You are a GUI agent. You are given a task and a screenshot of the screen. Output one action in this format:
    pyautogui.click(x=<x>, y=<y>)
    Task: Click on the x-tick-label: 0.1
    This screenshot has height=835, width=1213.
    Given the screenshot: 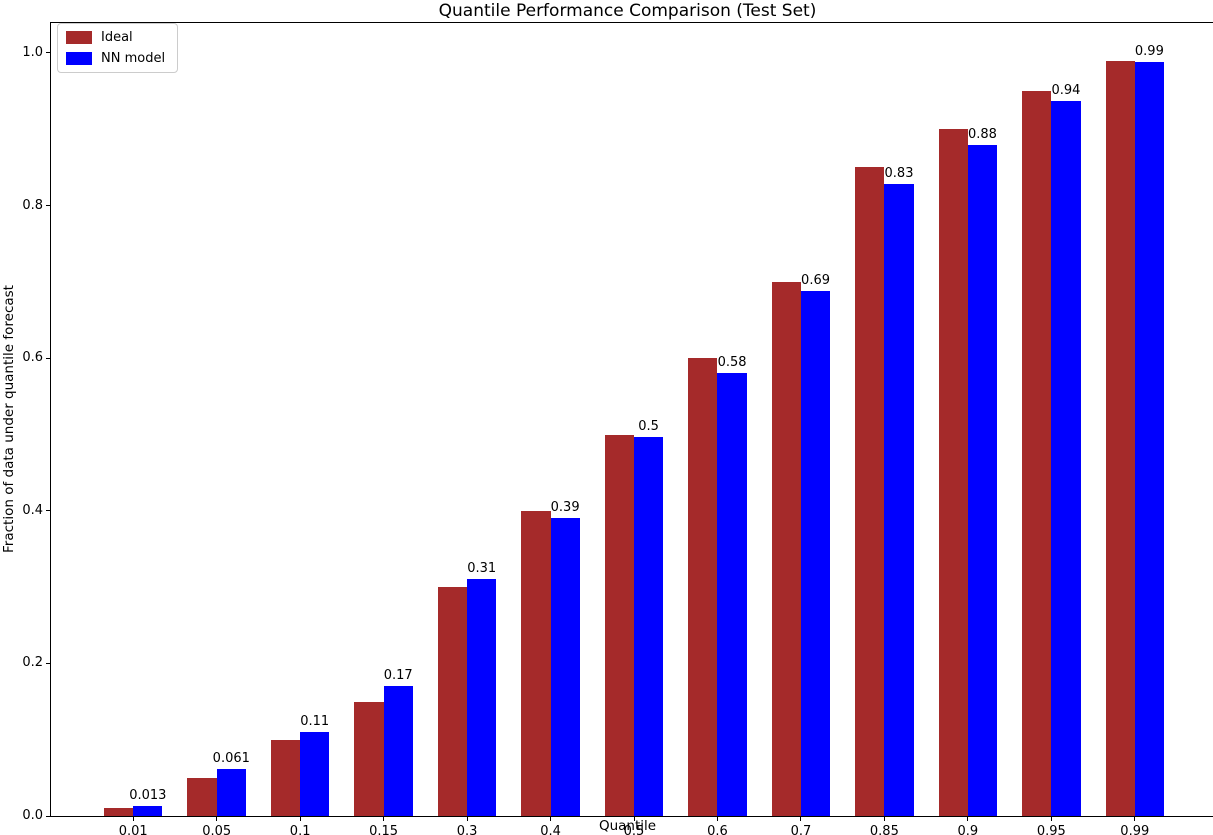 What is the action you would take?
    pyautogui.click(x=300, y=829)
    